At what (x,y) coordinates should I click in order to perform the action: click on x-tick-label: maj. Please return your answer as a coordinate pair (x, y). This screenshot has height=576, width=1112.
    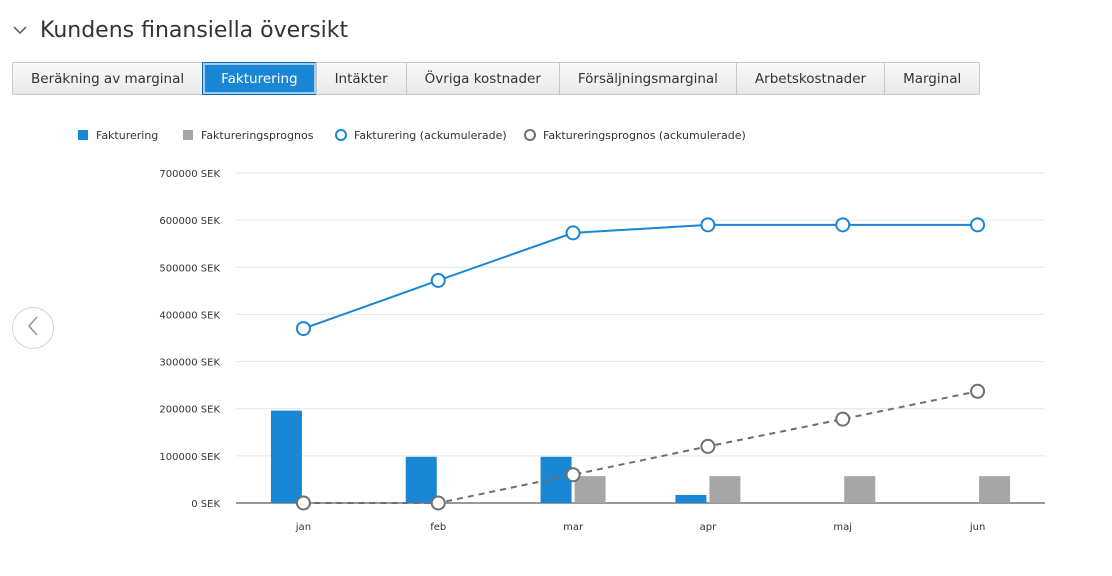
    Looking at the image, I should click on (842, 527).